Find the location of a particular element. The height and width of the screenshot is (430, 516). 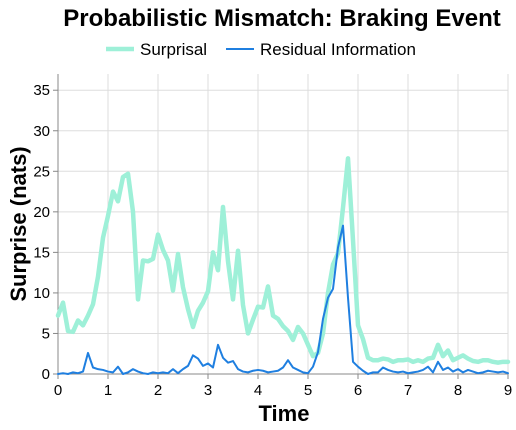

y-tick-label: 30 is located at coordinates (41, 131).